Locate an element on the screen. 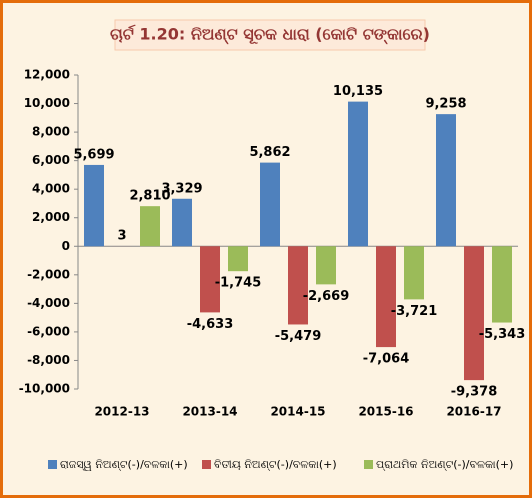 This screenshot has width=532, height=502. y-tick-label: 4,000 is located at coordinates (51, 189).